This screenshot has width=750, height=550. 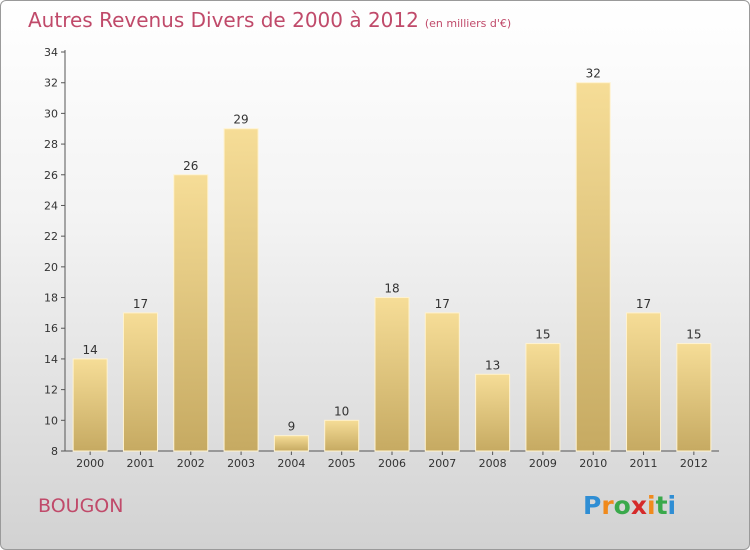 I want to click on x-tick-label: 2006, so click(x=392, y=463).